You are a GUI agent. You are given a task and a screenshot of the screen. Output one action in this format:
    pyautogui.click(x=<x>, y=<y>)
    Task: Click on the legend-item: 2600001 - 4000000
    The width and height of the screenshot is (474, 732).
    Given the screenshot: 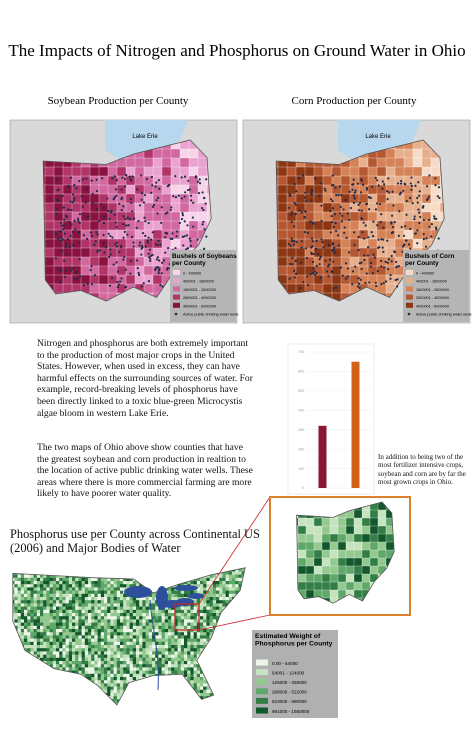 What is the action you would take?
    pyautogui.click(x=432, y=298)
    